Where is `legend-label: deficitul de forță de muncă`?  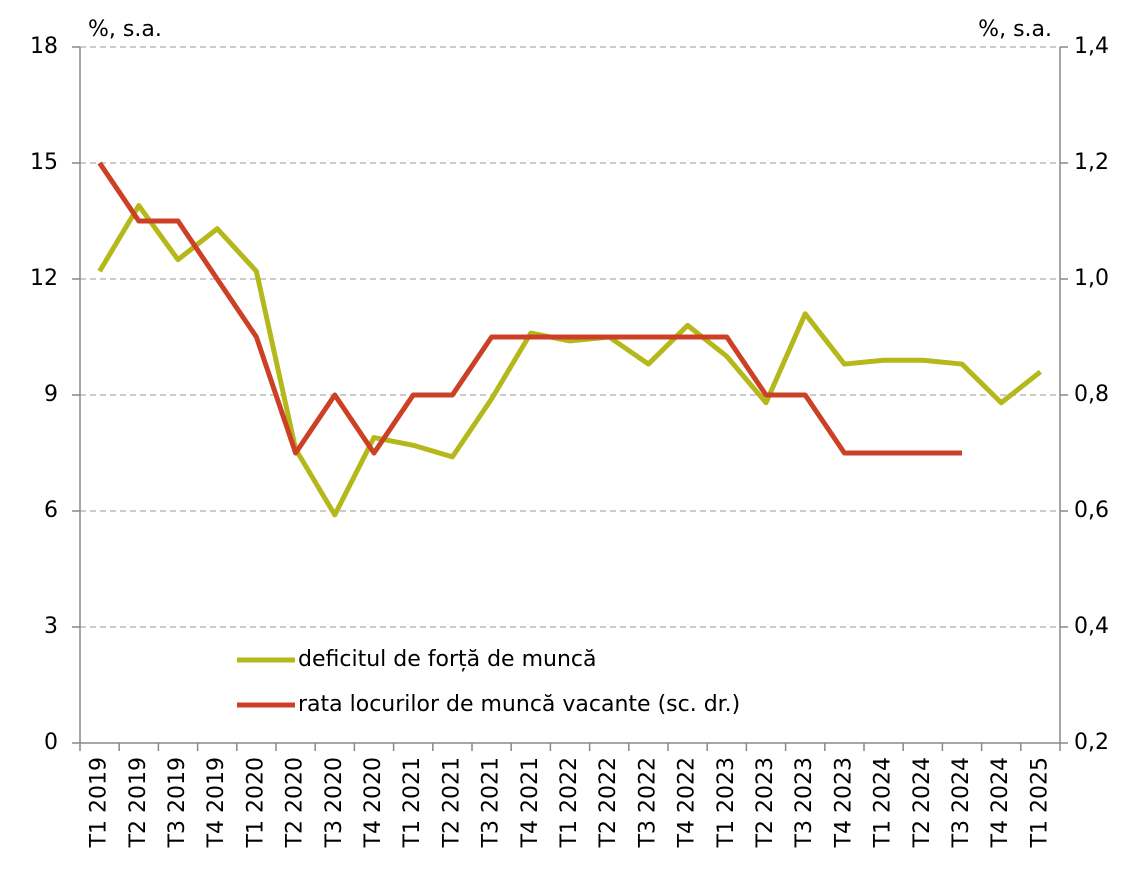
legend-label: deficitul de forță de muncă is located at coordinates (447, 659).